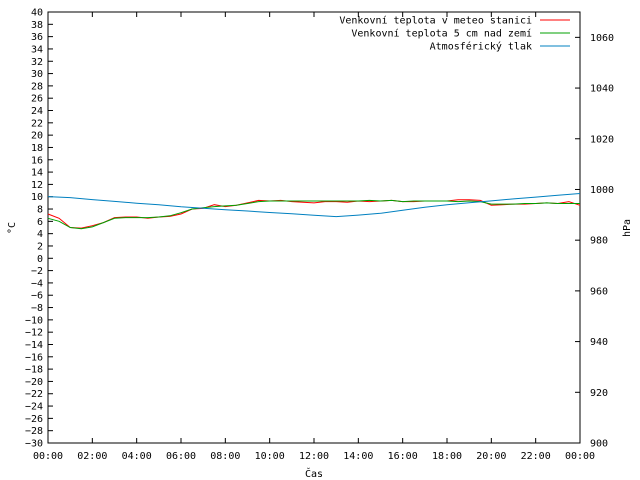 The width and height of the screenshot is (640, 480). What do you see at coordinates (37, 197) in the screenshot?
I see `left-tick-label: 10` at bounding box center [37, 197].